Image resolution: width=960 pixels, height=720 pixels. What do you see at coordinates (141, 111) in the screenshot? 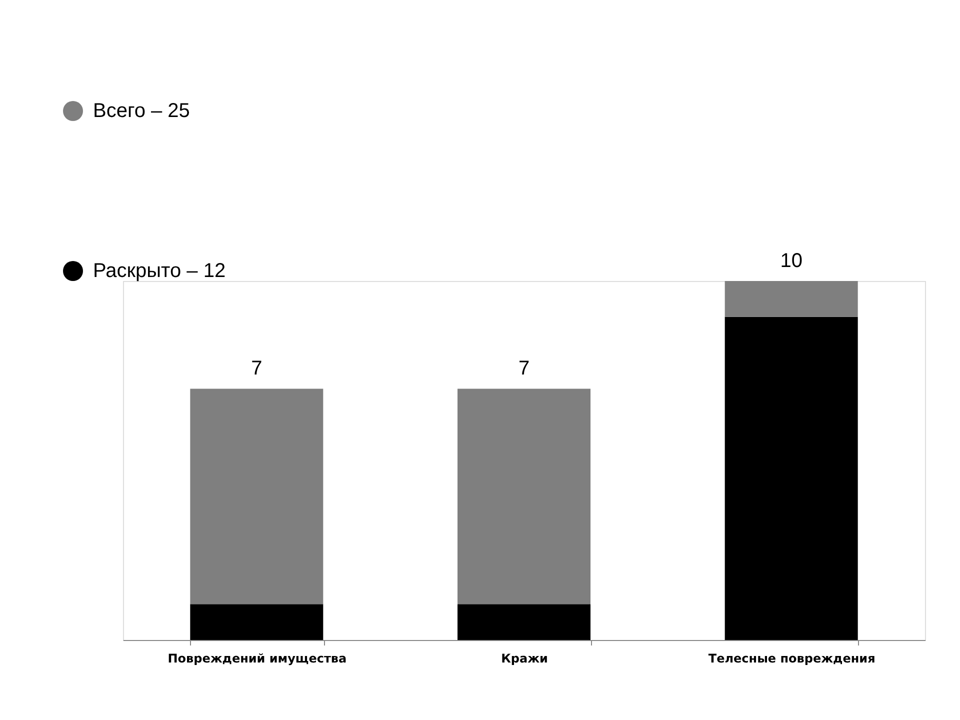
I see `legend-label: Всего – 25` at bounding box center [141, 111].